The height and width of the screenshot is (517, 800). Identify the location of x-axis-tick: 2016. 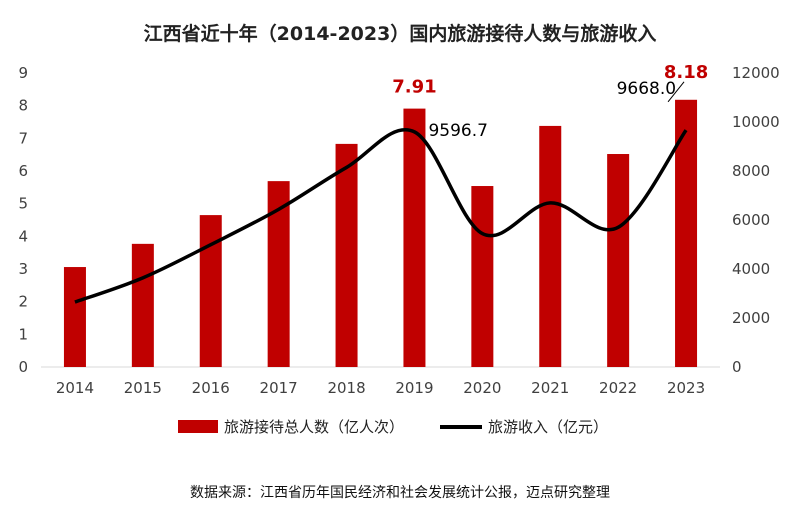
(211, 388).